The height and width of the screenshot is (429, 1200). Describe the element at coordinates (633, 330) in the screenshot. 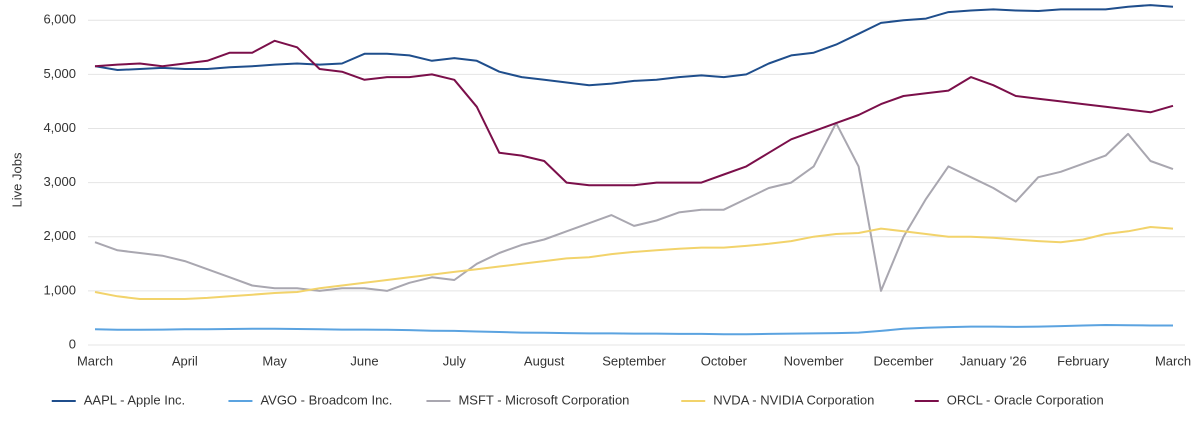

I see `series-line` at that location.